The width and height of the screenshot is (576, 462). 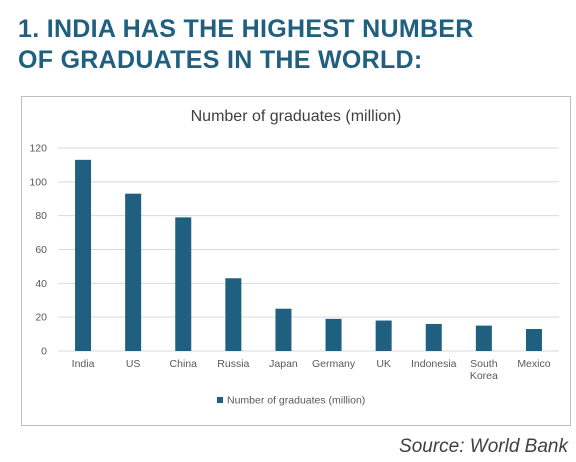 What do you see at coordinates (334, 364) in the screenshot?
I see `x-tick-label: Germany` at bounding box center [334, 364].